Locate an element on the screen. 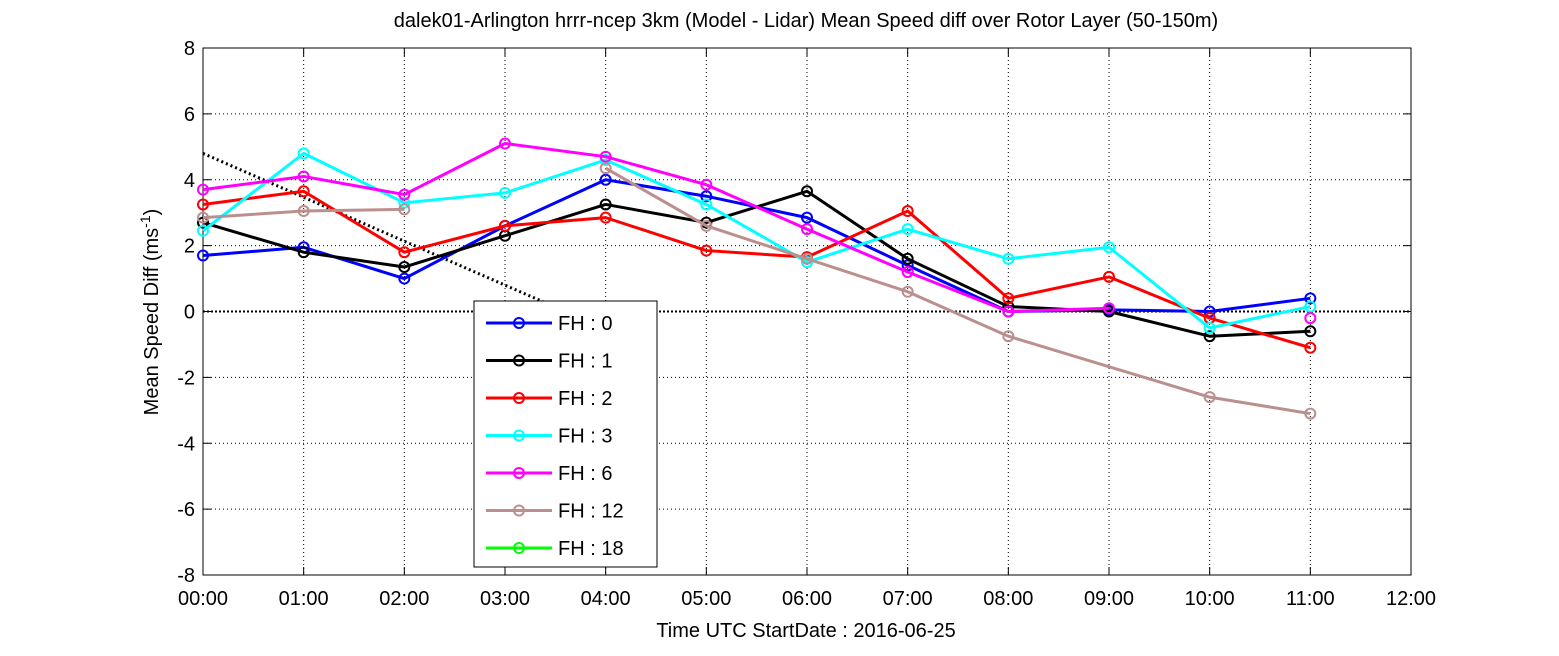 This screenshot has width=1559, height=656. legend-label: FH : 18 is located at coordinates (591, 549).